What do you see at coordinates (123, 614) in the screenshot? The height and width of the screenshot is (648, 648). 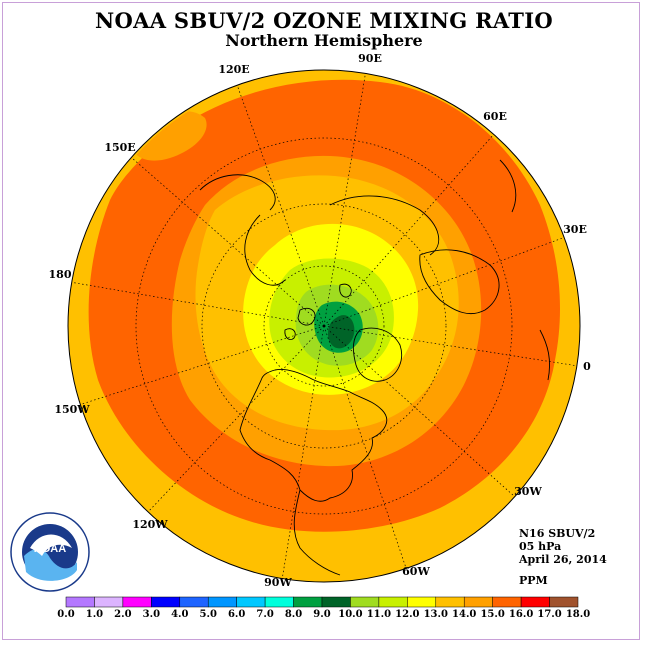 I see `colorbar-tick-label: 2.0` at bounding box center [123, 614].